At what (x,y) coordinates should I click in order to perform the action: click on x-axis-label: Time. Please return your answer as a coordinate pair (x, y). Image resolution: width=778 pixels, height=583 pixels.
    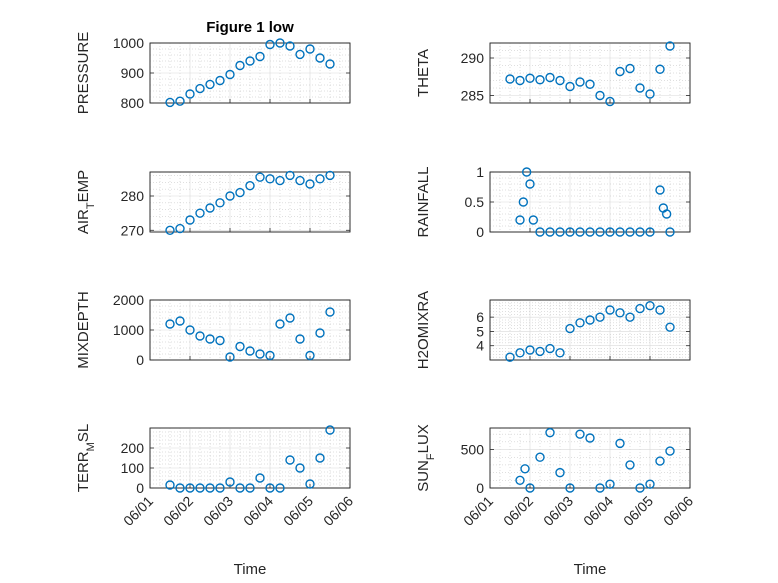
    Looking at the image, I should click on (250, 569).